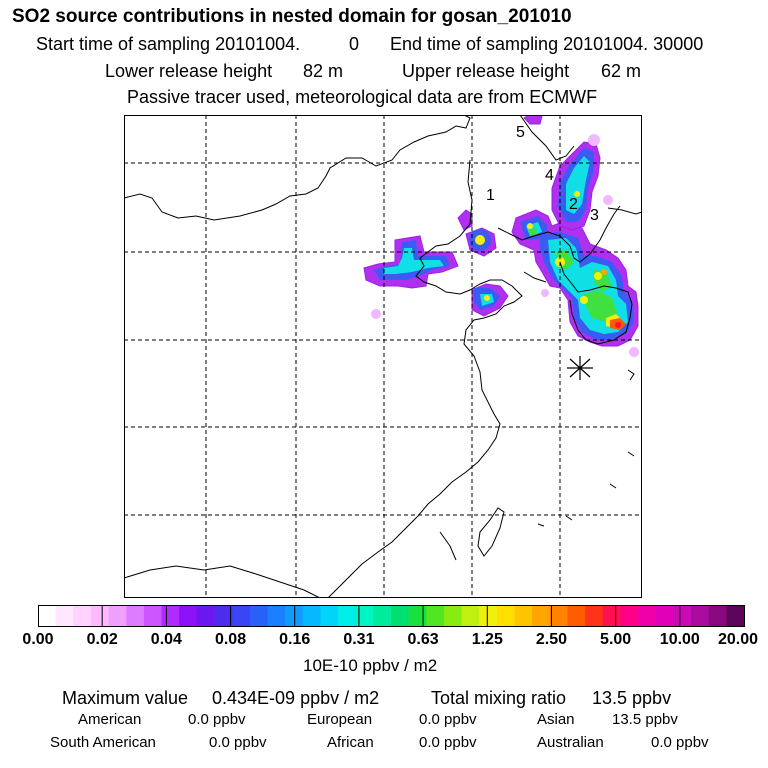  I want to click on colorbar-tick-label: 2.50, so click(551, 639).